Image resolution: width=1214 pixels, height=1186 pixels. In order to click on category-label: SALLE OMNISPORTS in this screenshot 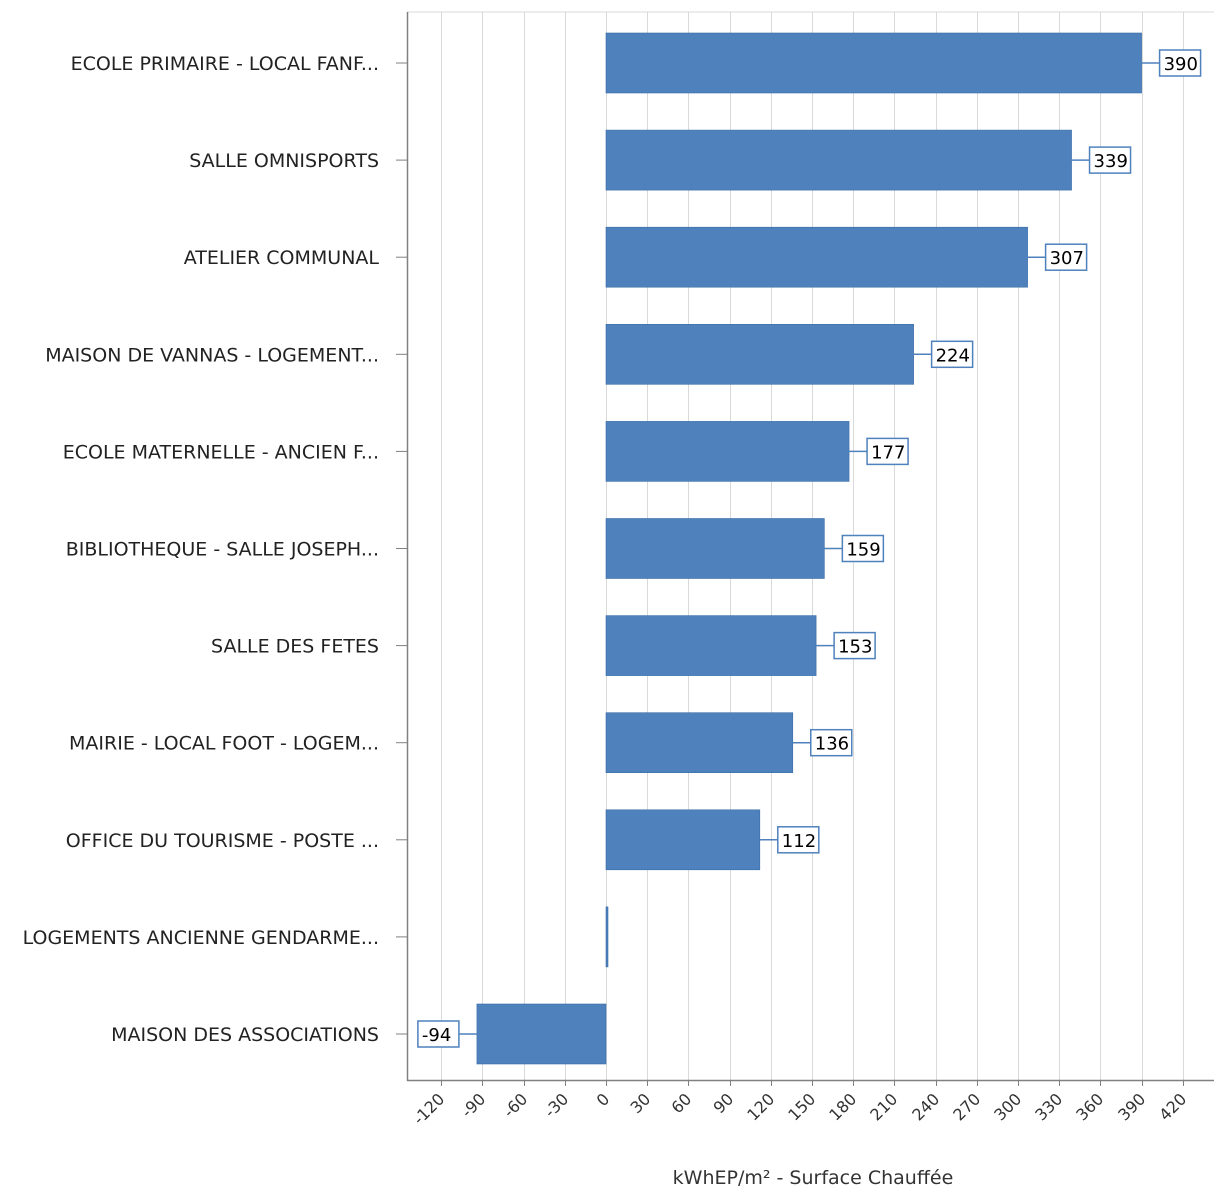, I will do `click(284, 161)`.